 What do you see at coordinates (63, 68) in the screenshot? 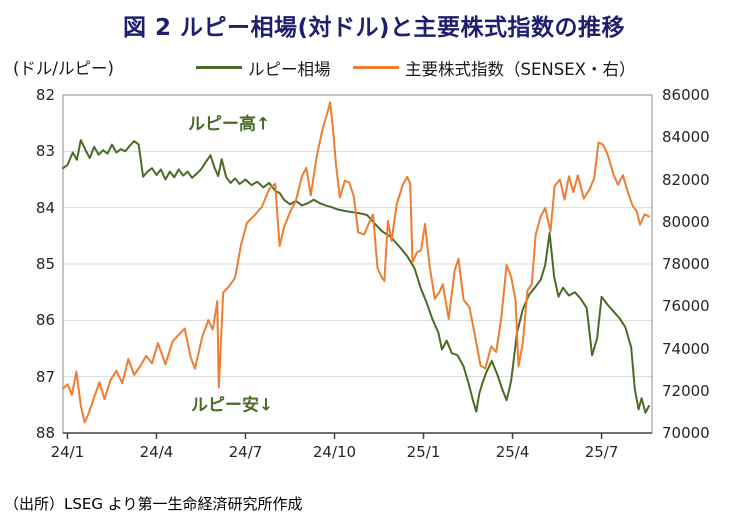
I see `left-axis-unit-label: (ドル/ルピー)` at bounding box center [63, 68].